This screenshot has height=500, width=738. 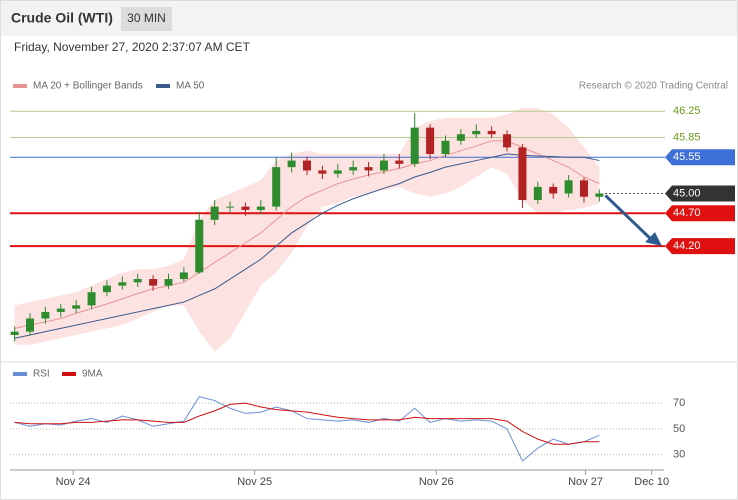 I want to click on timeframe: 30 MIN, so click(x=146, y=18).